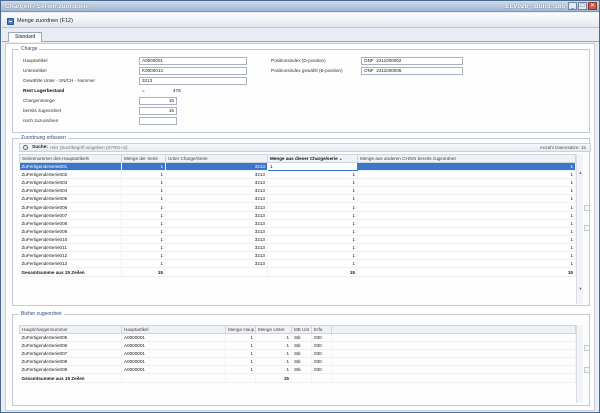  Describe the element at coordinates (240, 329) in the screenshot. I see `col-menge-haup: Menge Haup` at that location.